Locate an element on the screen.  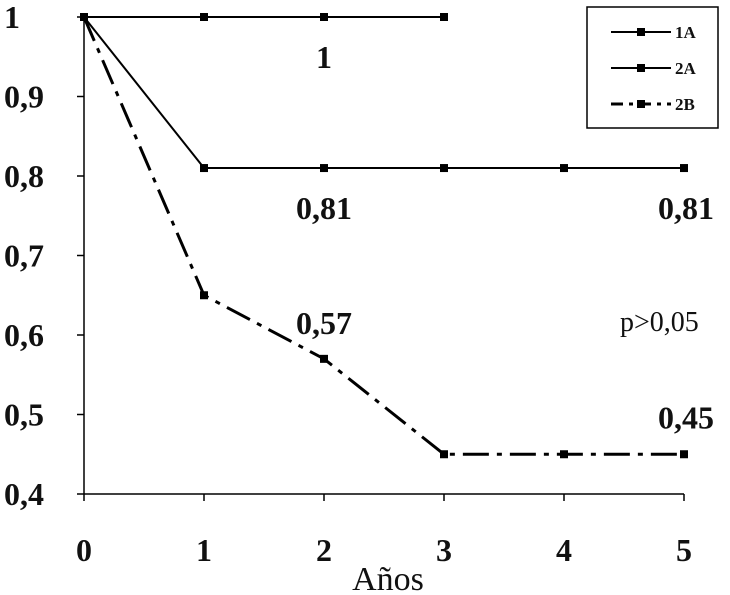
x-tick-label: 5 is located at coordinates (684, 550).